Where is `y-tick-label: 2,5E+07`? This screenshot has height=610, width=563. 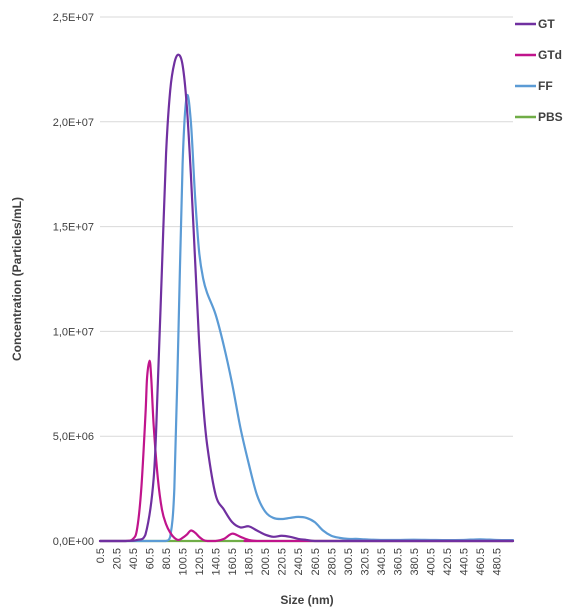
y-tick-label: 2,5E+07 is located at coordinates (73, 18).